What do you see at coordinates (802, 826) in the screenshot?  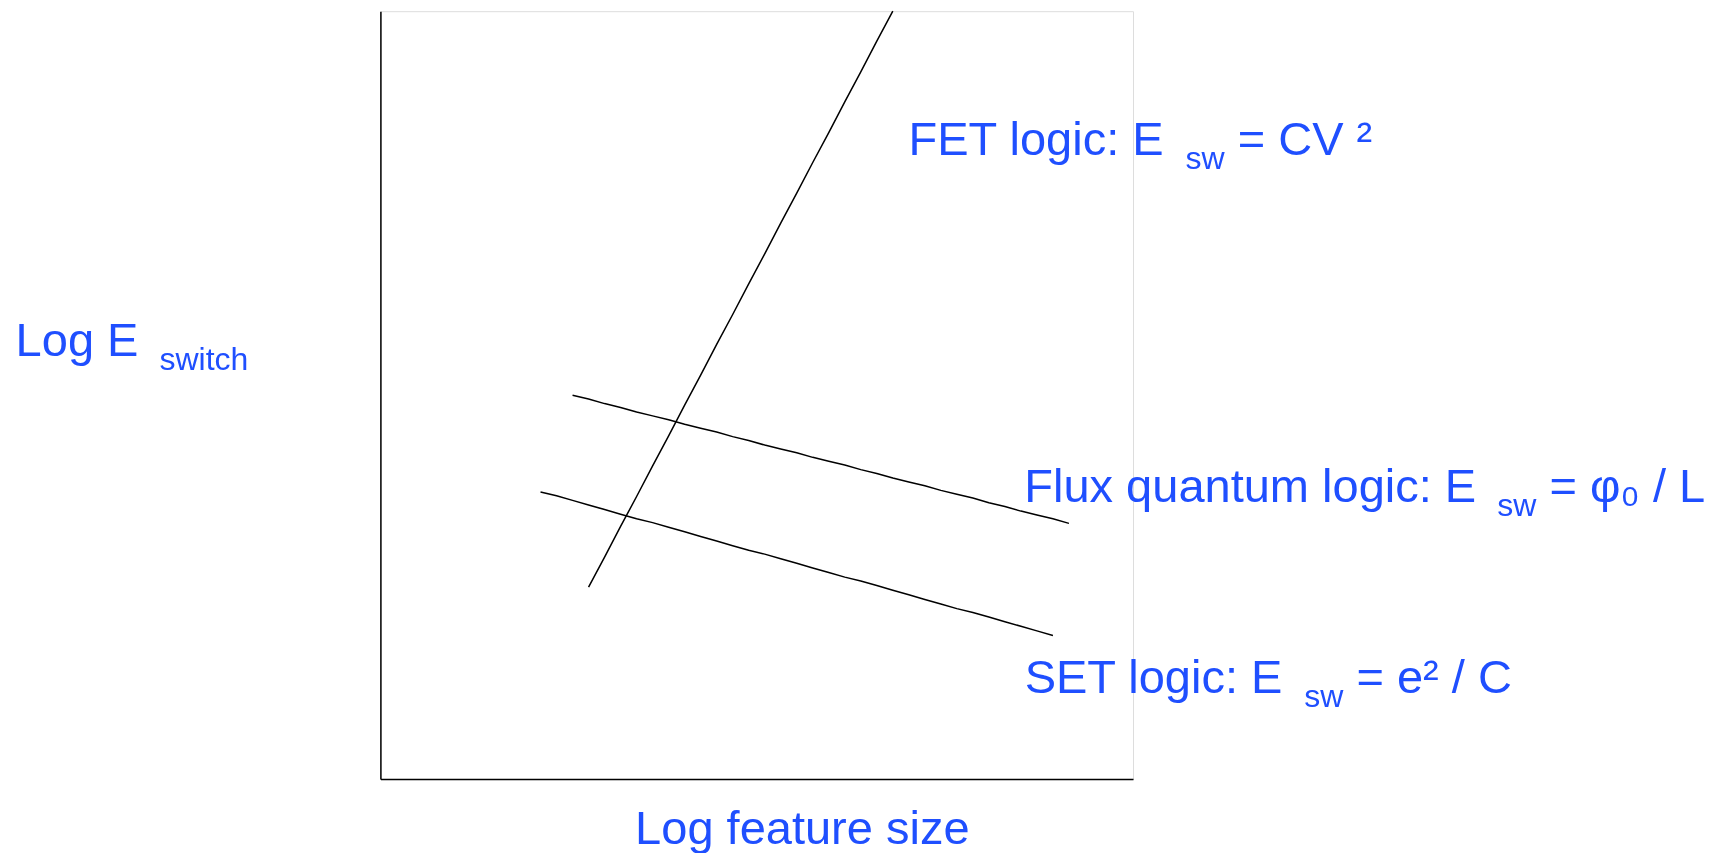 I see `x-axis-title: Log feature size` at bounding box center [802, 826].